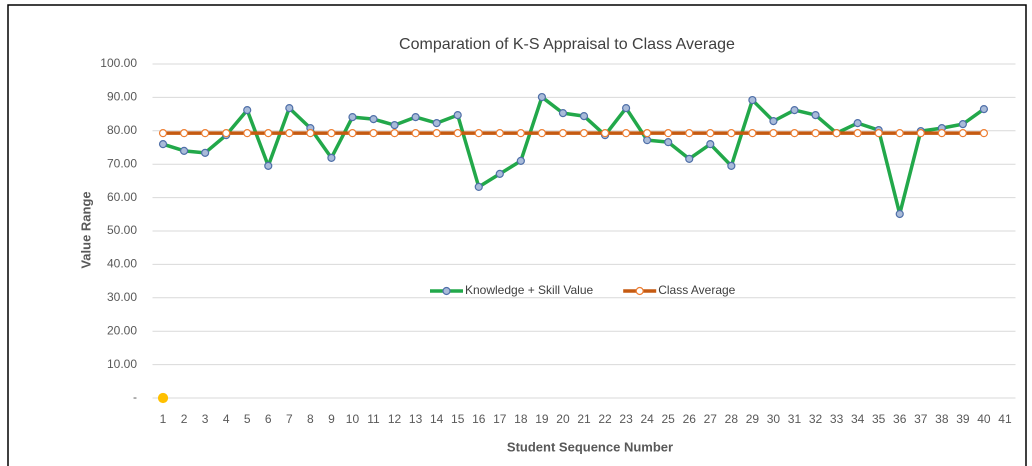  I want to click on y-tick-label: 60.00, so click(122, 197).